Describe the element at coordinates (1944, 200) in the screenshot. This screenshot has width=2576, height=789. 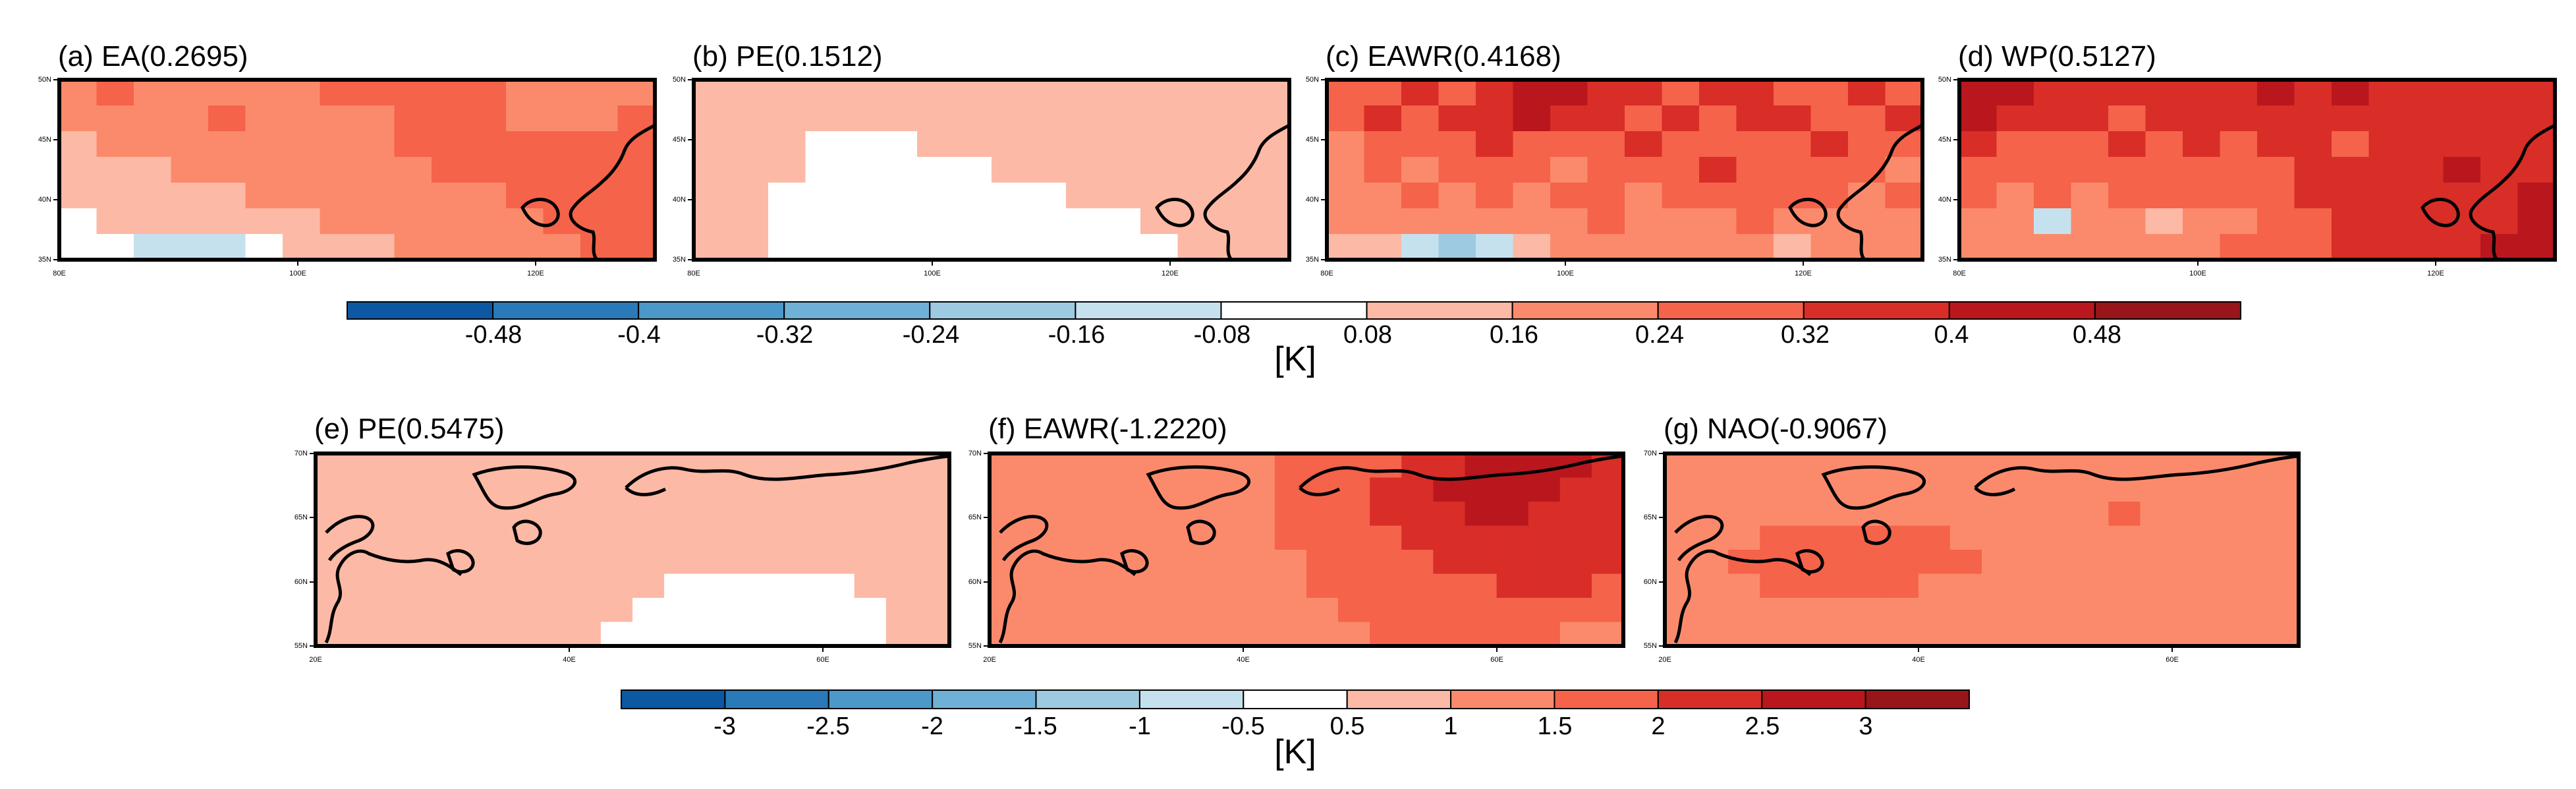
I see `panel-d-ytick: 40N` at that location.